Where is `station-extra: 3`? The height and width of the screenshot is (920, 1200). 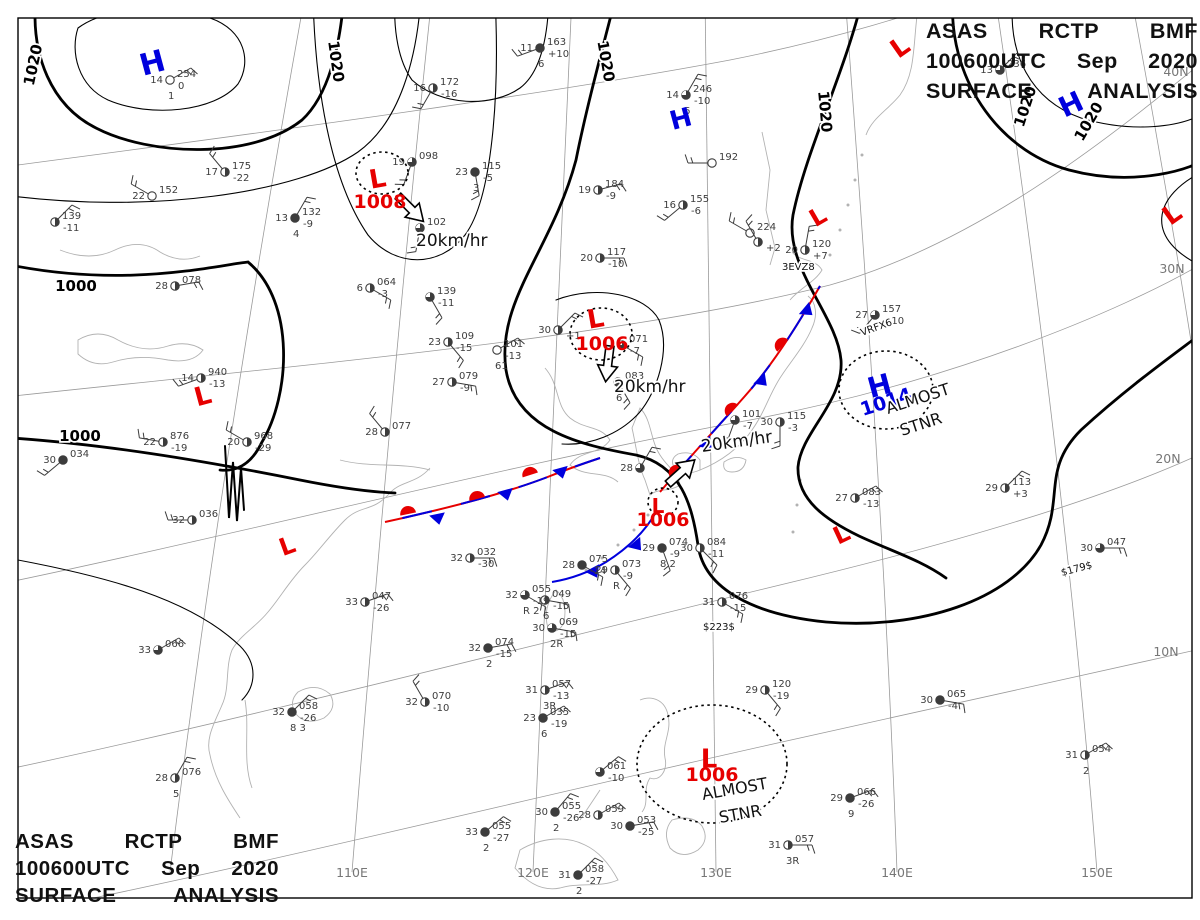
station-extra: 3 is located at coordinates (476, 188).